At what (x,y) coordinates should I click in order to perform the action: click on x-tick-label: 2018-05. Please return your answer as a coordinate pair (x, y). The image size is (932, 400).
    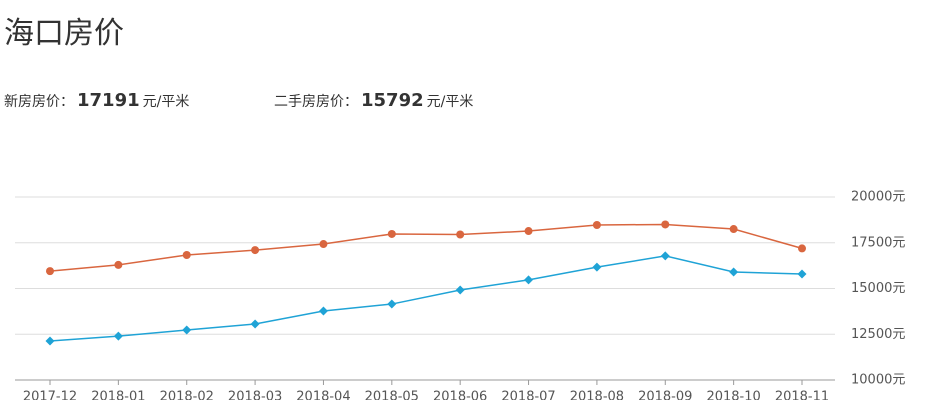
    Looking at the image, I should click on (392, 395).